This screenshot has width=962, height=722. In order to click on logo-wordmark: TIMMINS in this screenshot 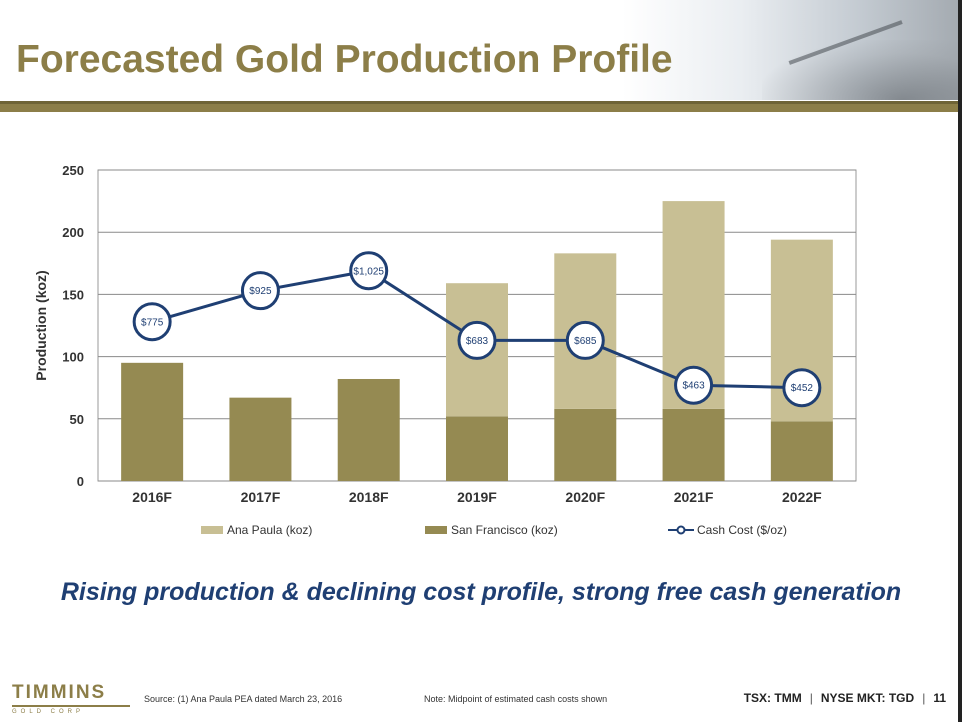, I will do `click(59, 692)`.